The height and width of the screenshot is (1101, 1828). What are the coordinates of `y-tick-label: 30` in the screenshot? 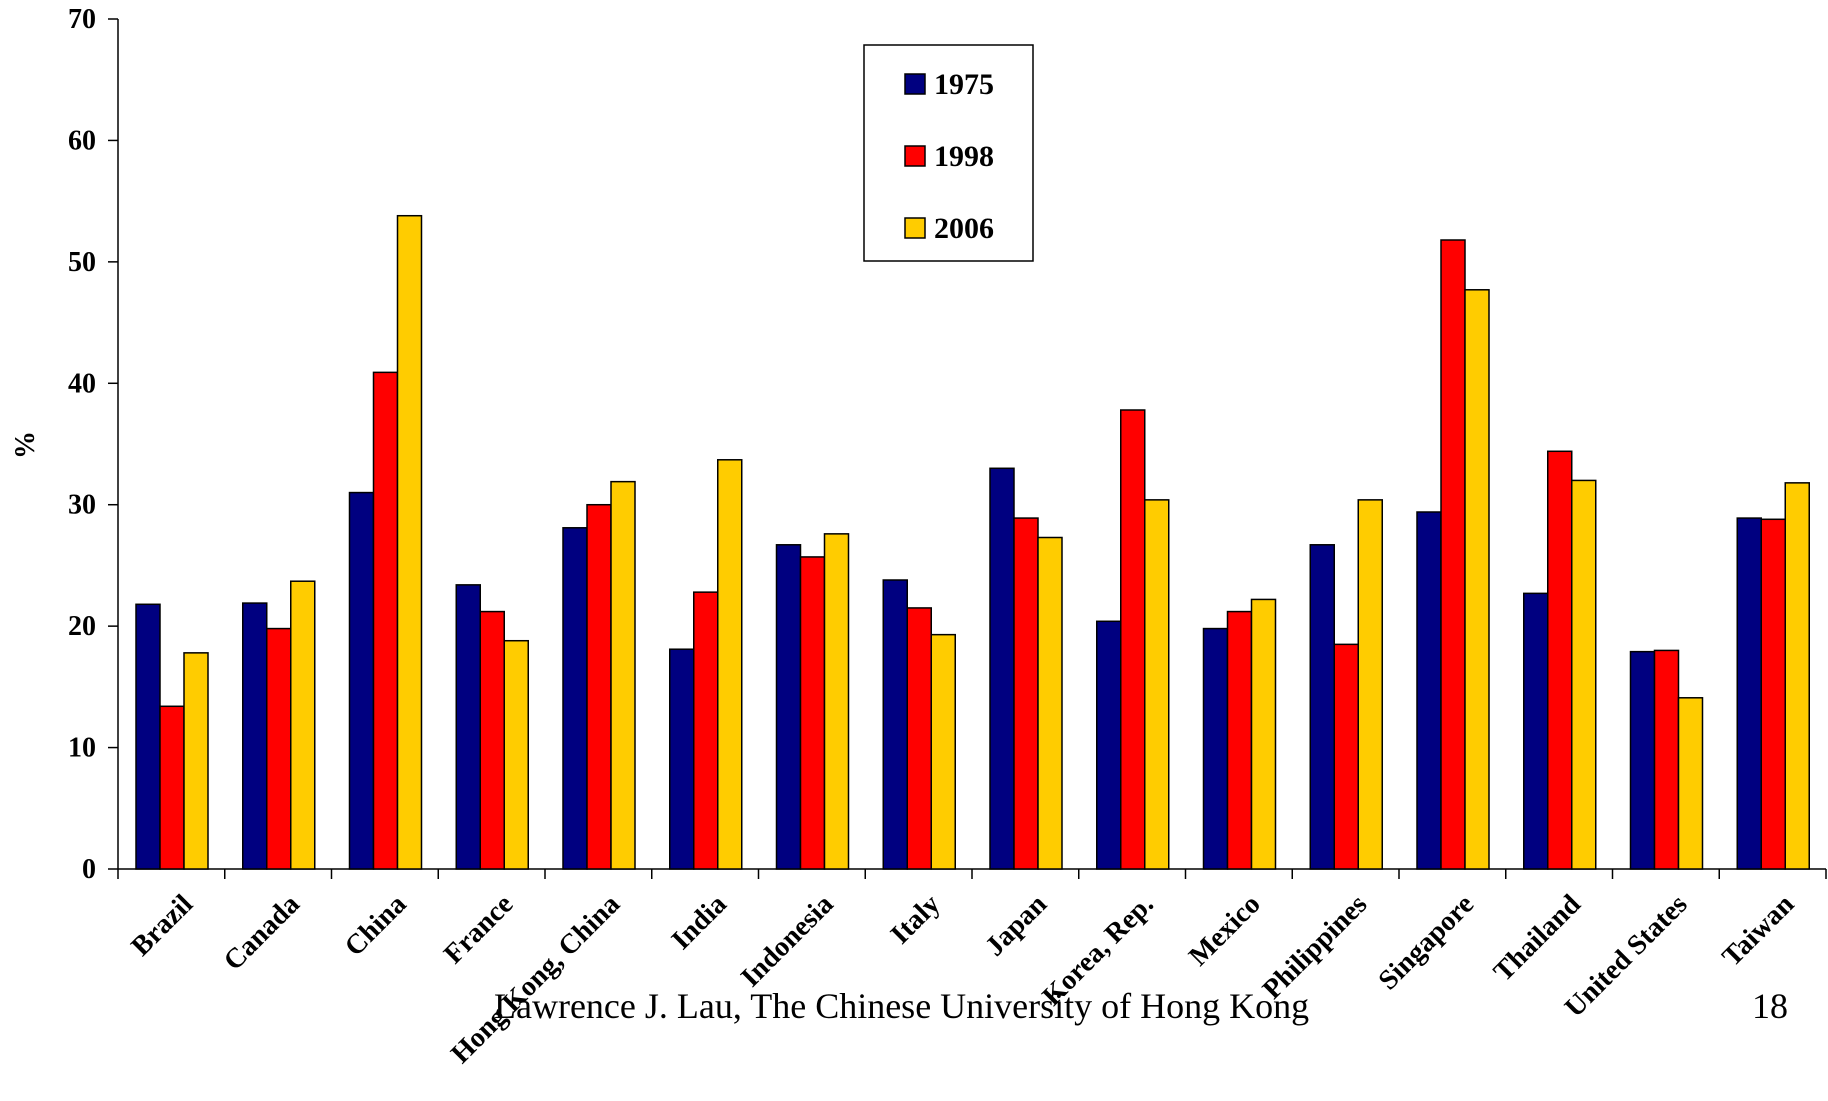 It's located at (82, 505).